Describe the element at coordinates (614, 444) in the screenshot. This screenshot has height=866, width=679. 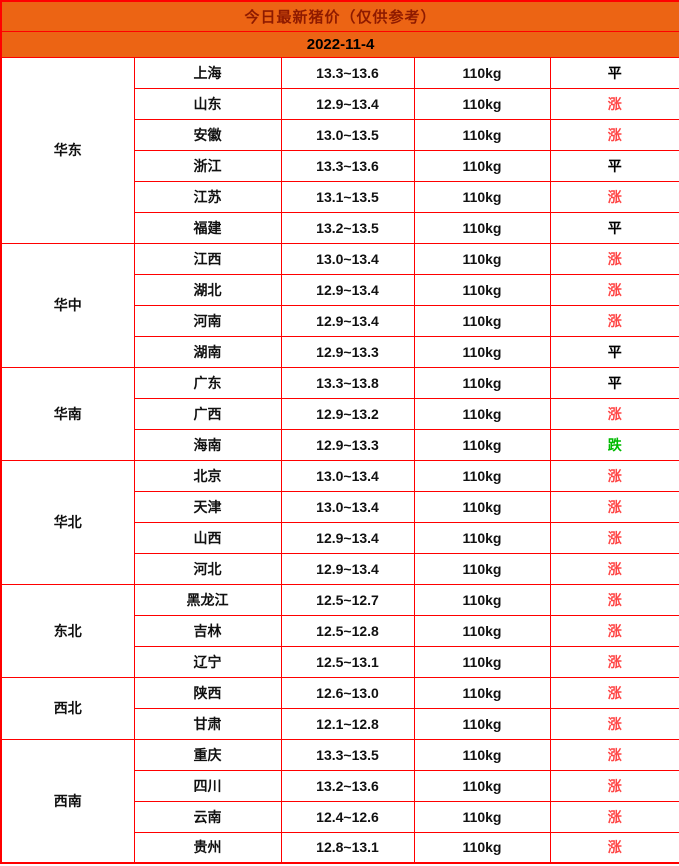
I see `status-cell: 跌` at that location.